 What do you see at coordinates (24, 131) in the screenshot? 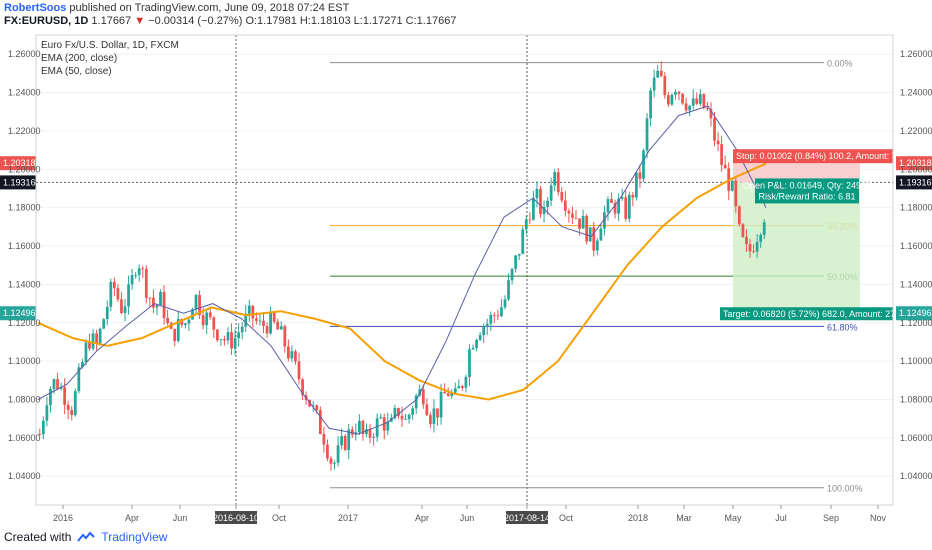
I see `y-tick-label-left: 1.22000` at bounding box center [24, 131].